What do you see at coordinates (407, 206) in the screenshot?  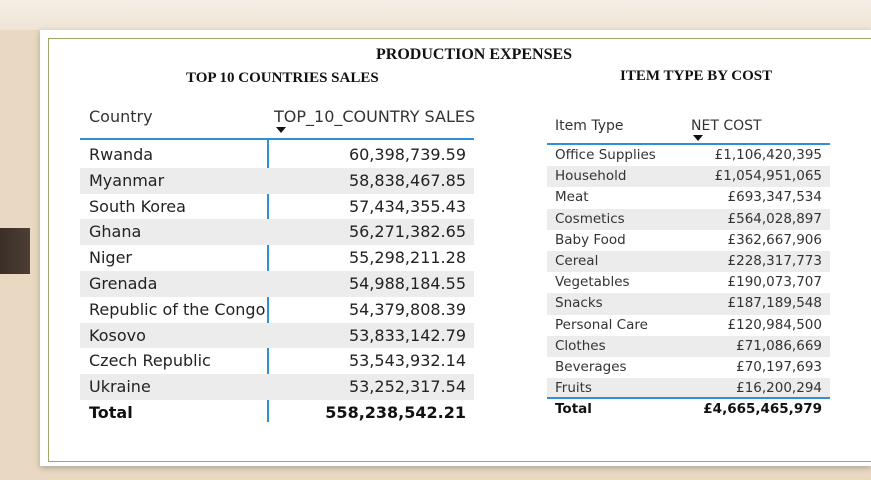 I see `country-sales: 57,434,355.43` at bounding box center [407, 206].